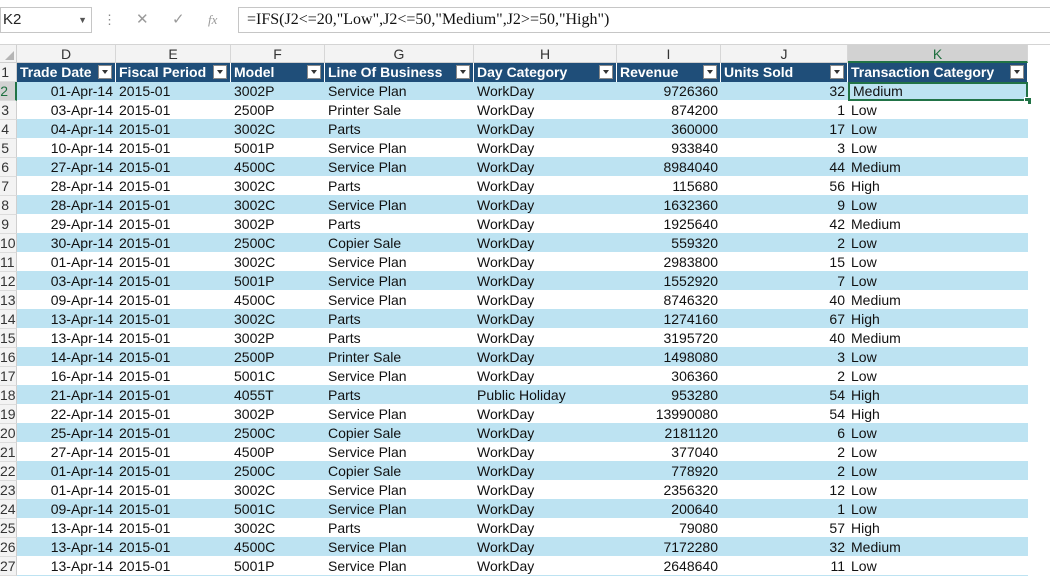 The height and width of the screenshot is (576, 1050). Describe the element at coordinates (669, 281) in the screenshot. I see `table-cell-i: 1552920` at that location.